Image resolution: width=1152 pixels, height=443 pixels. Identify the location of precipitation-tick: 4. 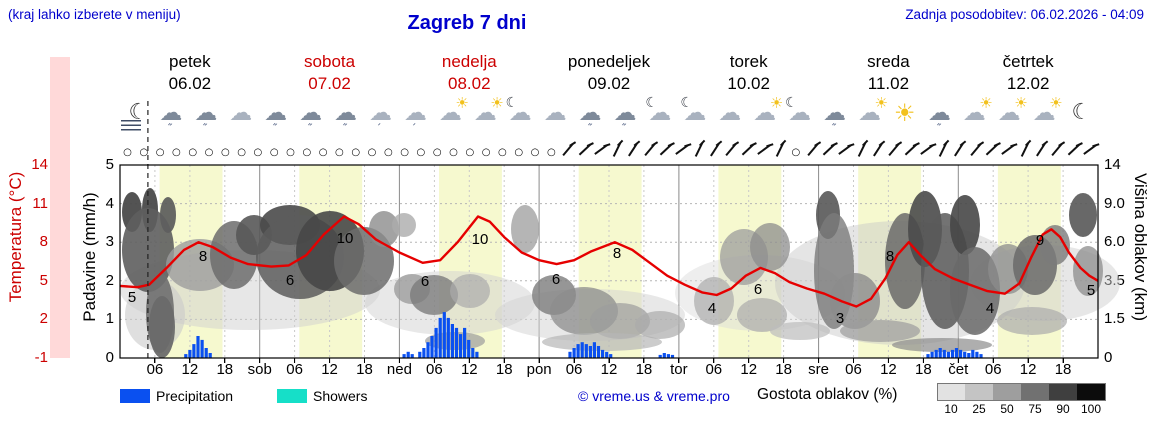
(109, 203).